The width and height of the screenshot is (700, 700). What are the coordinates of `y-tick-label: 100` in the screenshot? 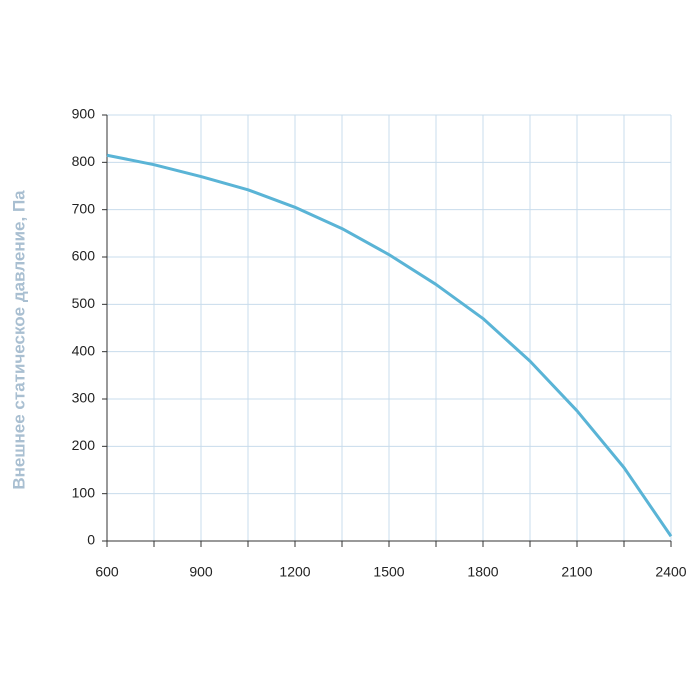 It's located at (84, 492).